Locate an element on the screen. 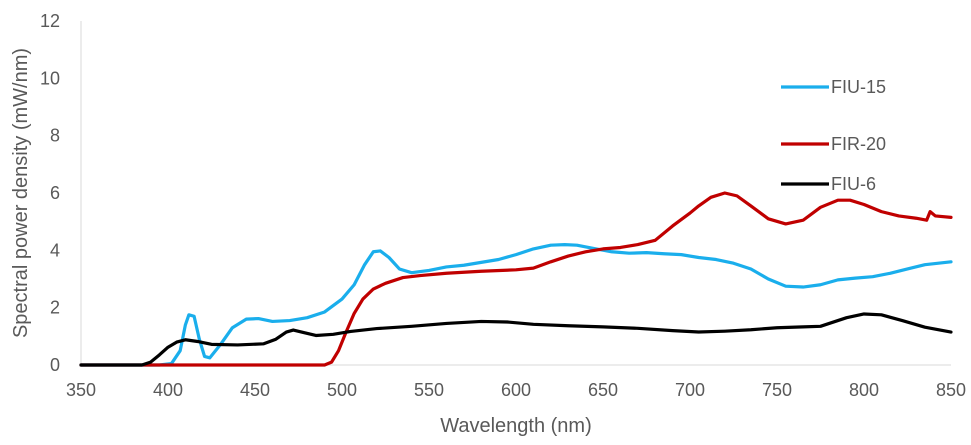 This screenshot has height=445, width=971. y-axis-title: Spectral power density (mW/nm) is located at coordinates (21, 193).